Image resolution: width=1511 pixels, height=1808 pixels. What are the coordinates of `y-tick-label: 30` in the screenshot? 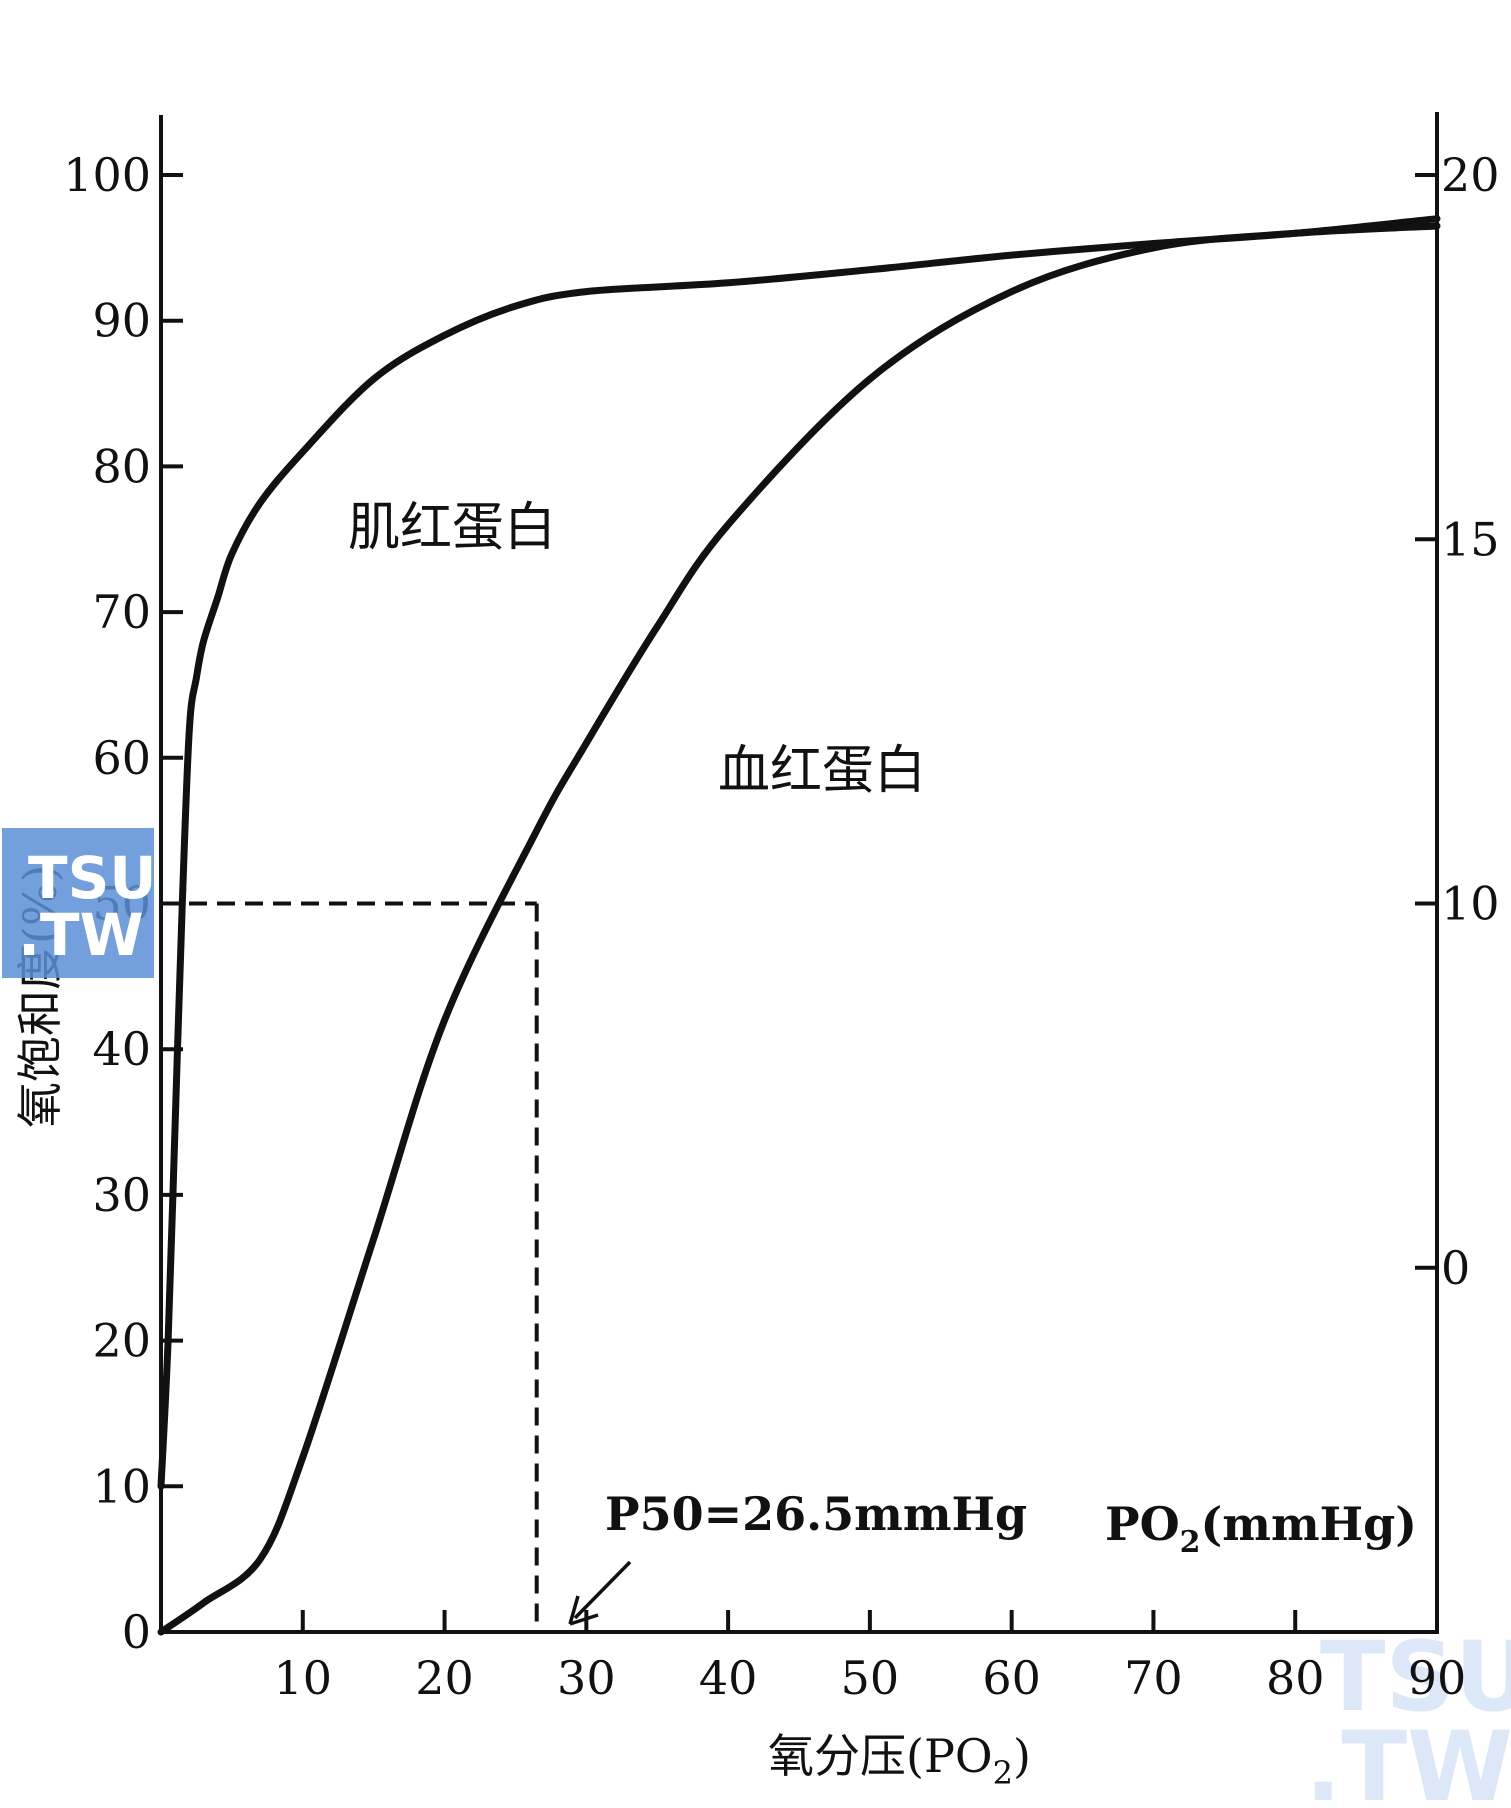 It's located at (121, 1195).